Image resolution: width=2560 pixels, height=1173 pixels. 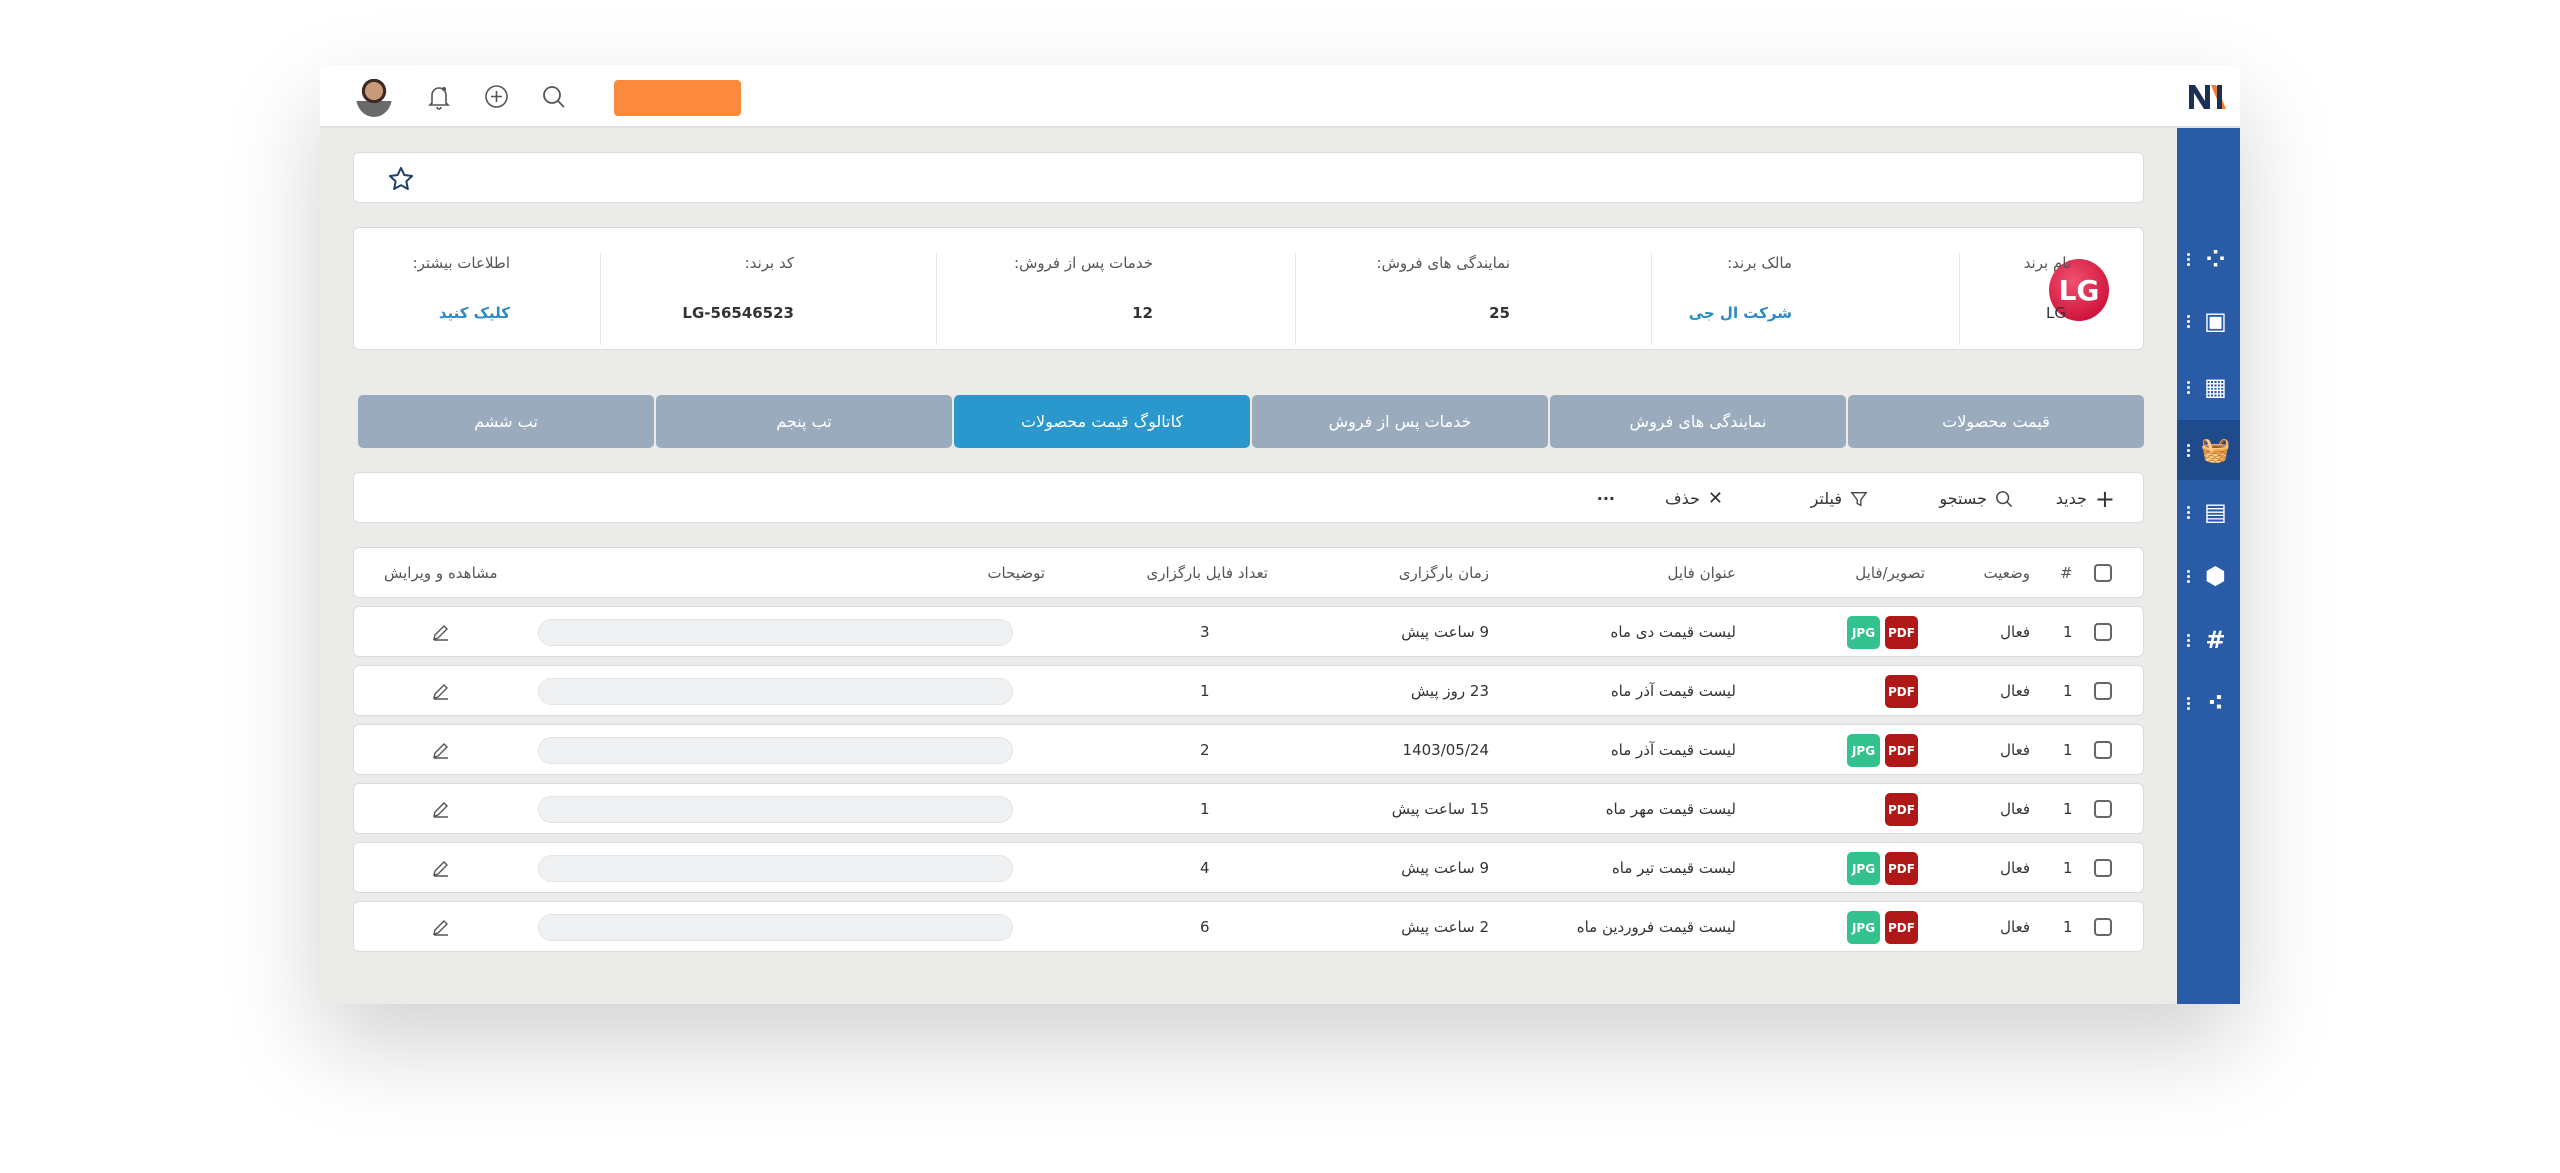 I want to click on sidebar-item-calendar-clock: ▣, so click(x=2208, y=321).